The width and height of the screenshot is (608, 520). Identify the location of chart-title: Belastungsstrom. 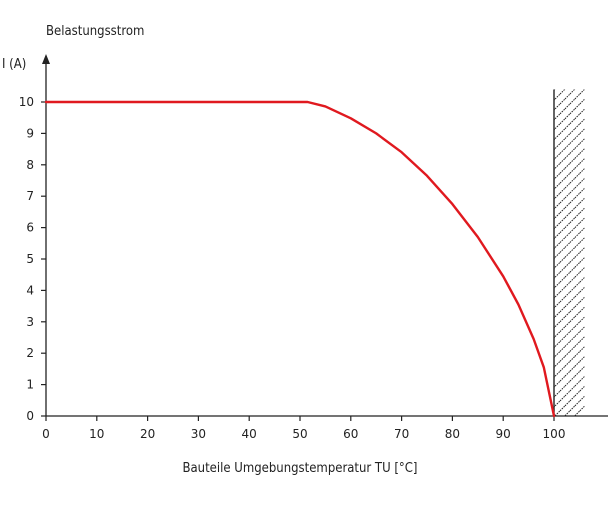
(95, 31).